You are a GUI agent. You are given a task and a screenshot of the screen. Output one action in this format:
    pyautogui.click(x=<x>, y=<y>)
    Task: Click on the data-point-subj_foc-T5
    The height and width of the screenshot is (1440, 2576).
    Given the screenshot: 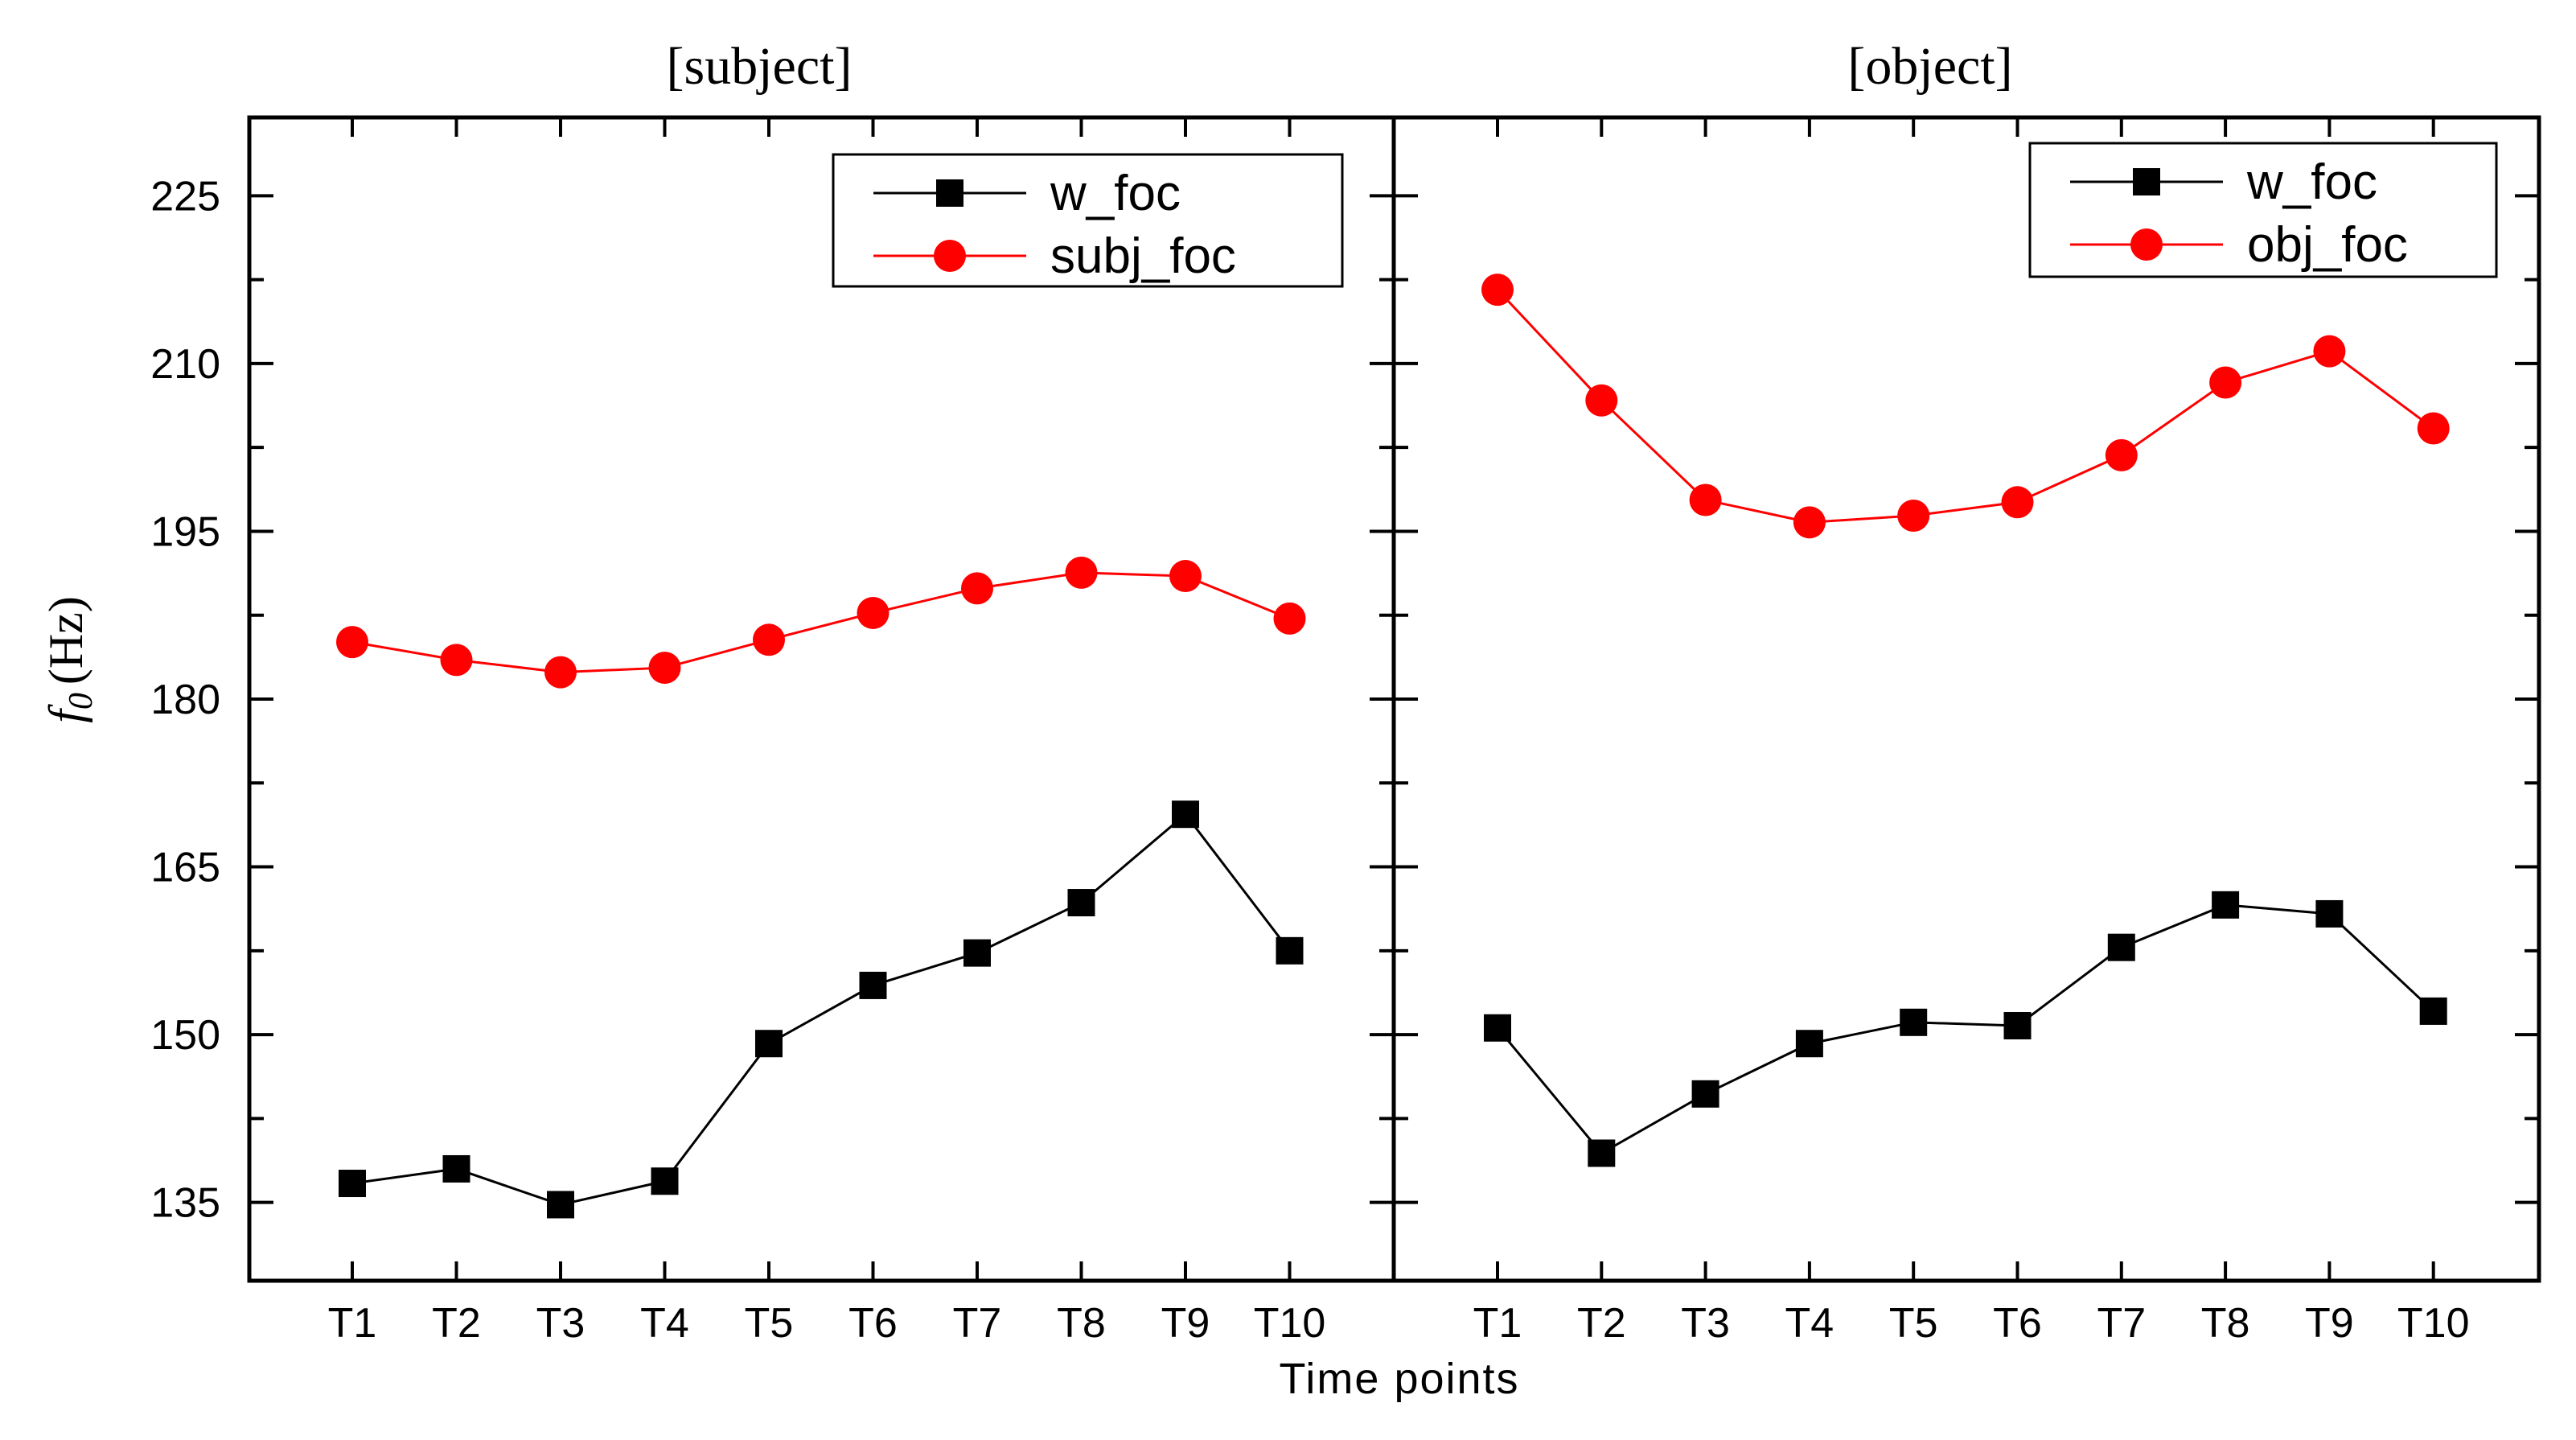 What is the action you would take?
    pyautogui.click(x=769, y=640)
    